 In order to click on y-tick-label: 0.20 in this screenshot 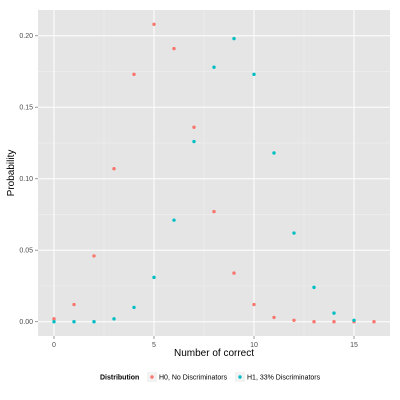, I will do `click(26, 36)`.